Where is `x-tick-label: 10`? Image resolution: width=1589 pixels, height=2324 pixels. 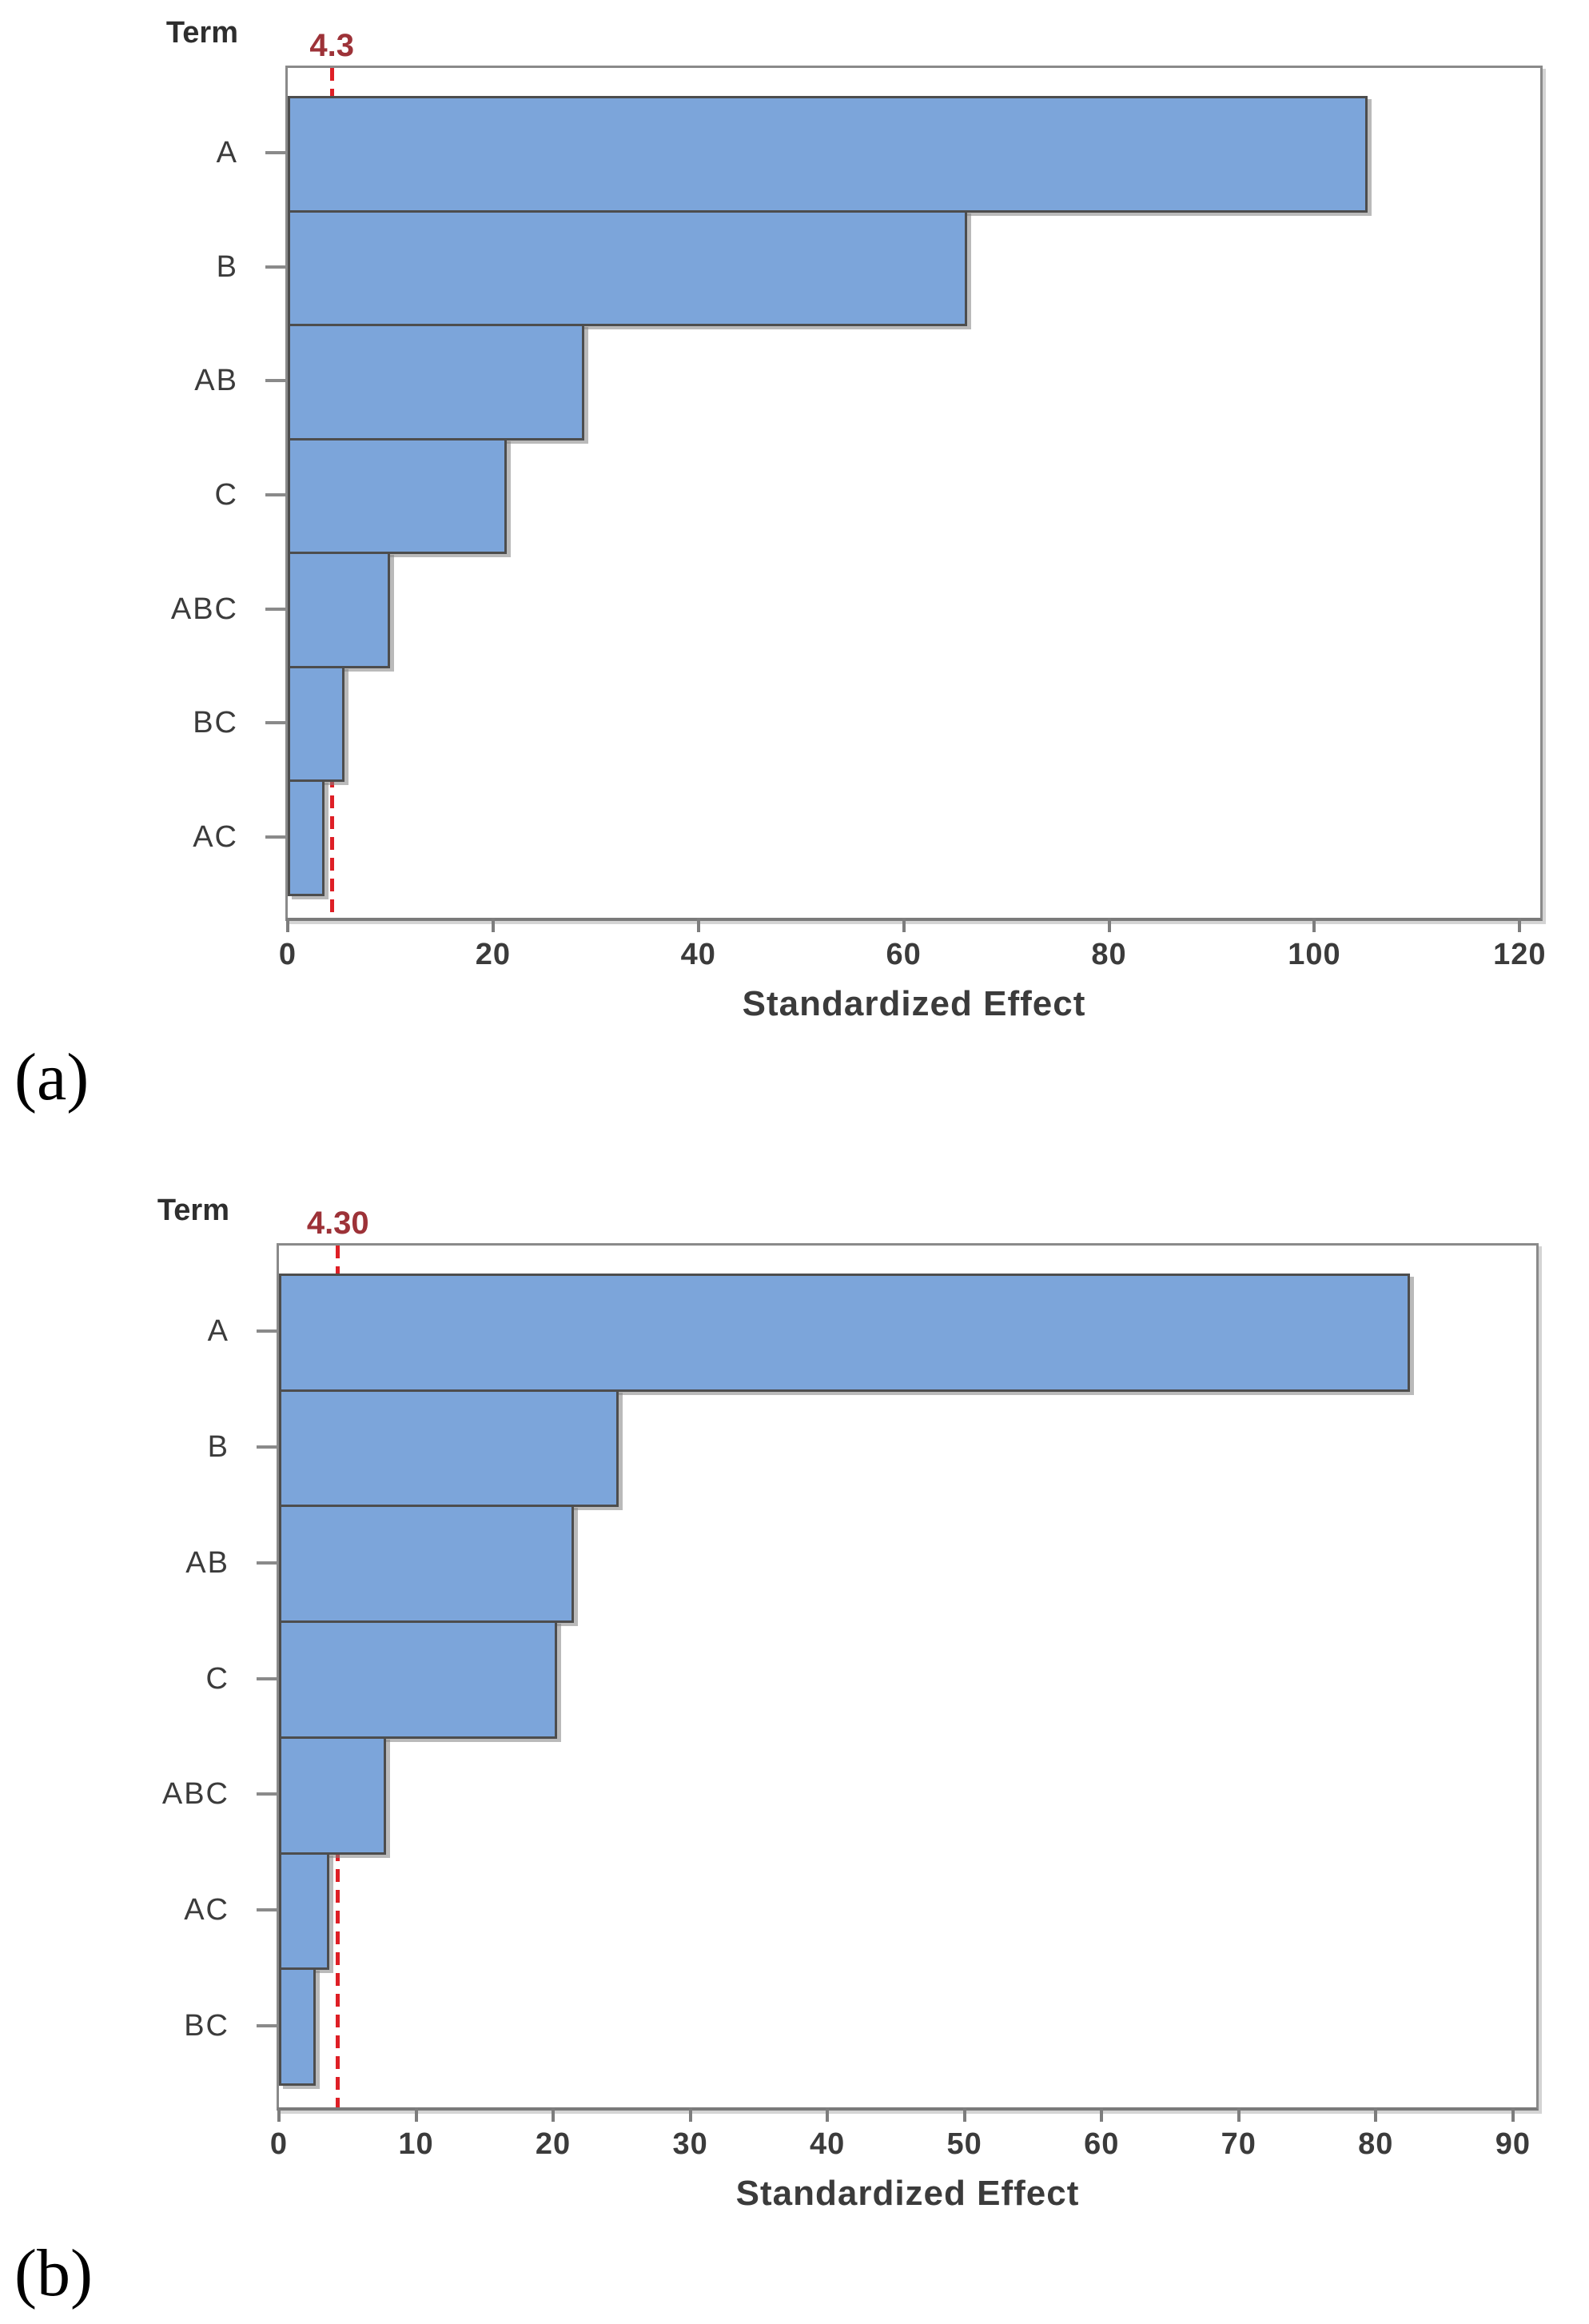
x-tick-label: 10 is located at coordinates (416, 2144).